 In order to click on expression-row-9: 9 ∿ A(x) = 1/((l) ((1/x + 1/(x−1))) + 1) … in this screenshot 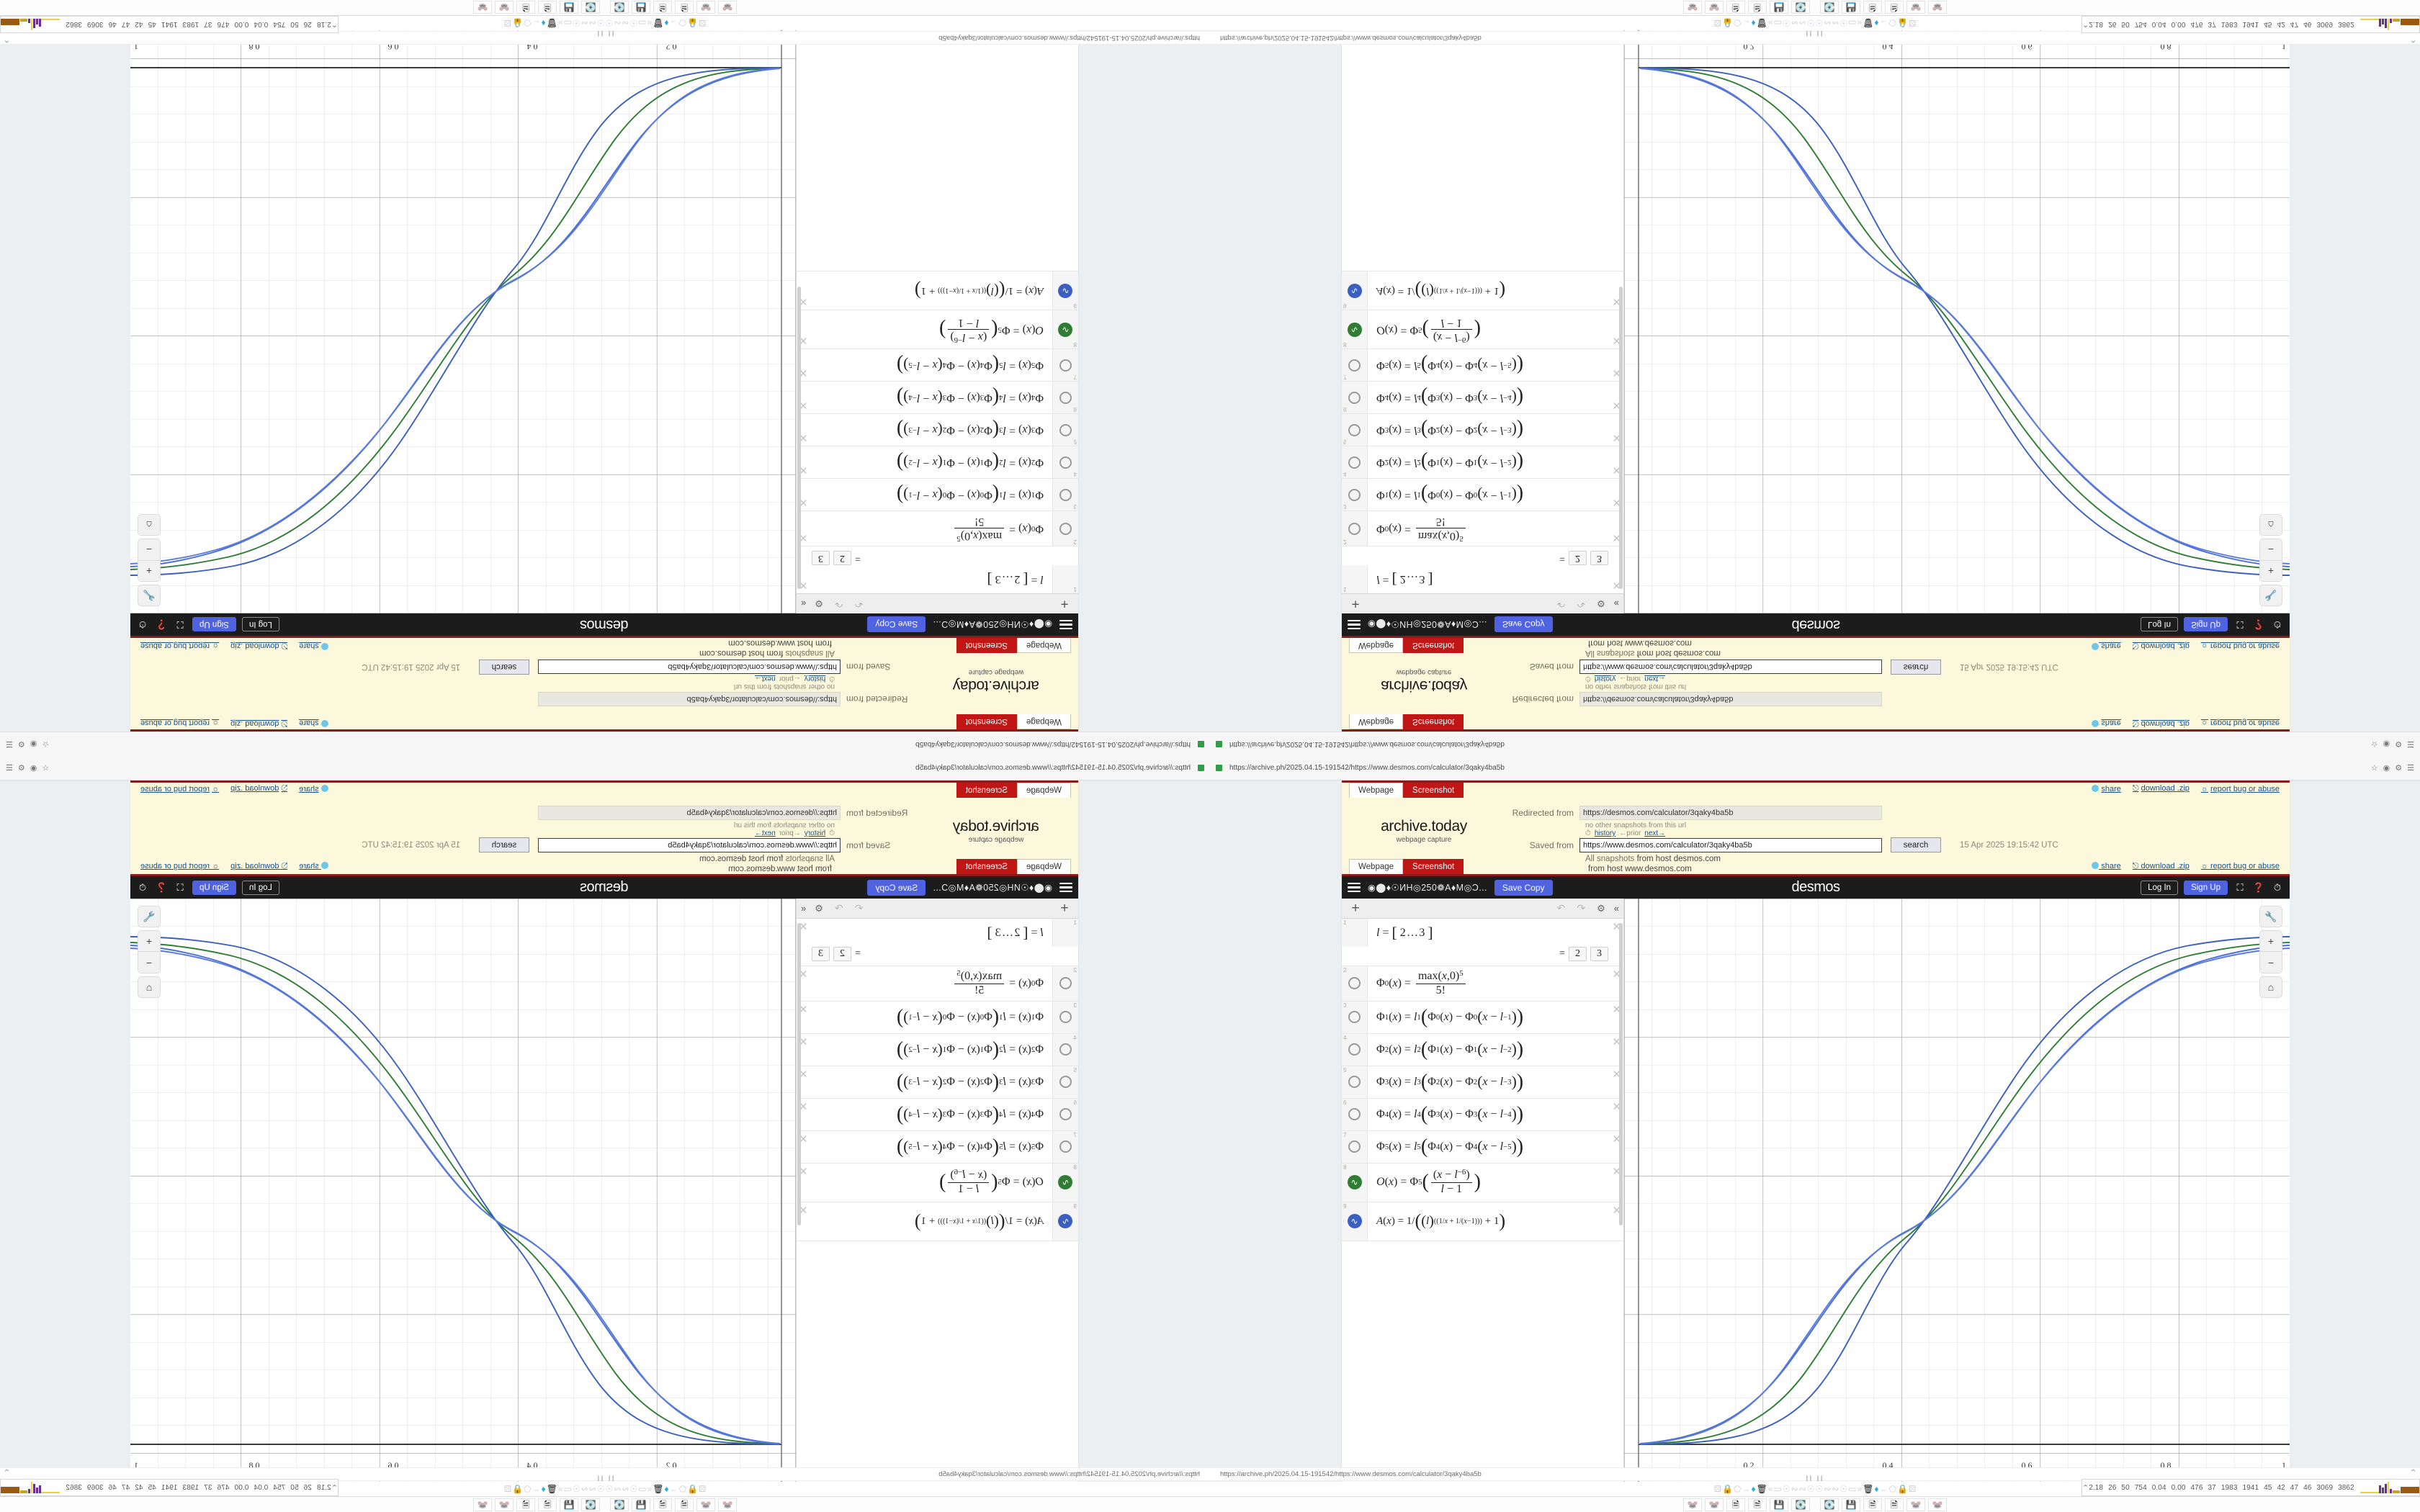, I will do `click(937, 290)`.